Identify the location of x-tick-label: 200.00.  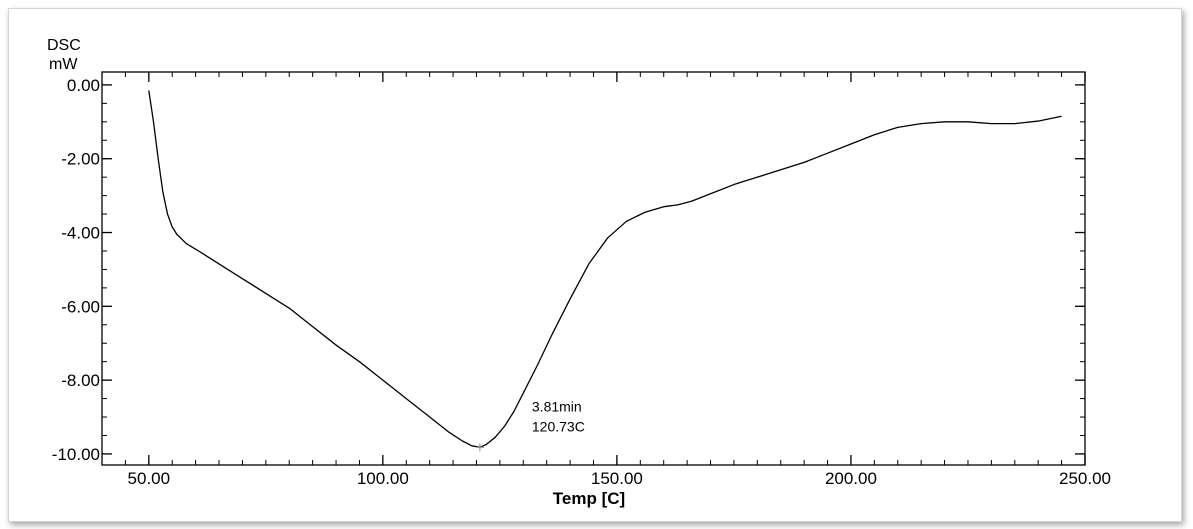
(851, 478).